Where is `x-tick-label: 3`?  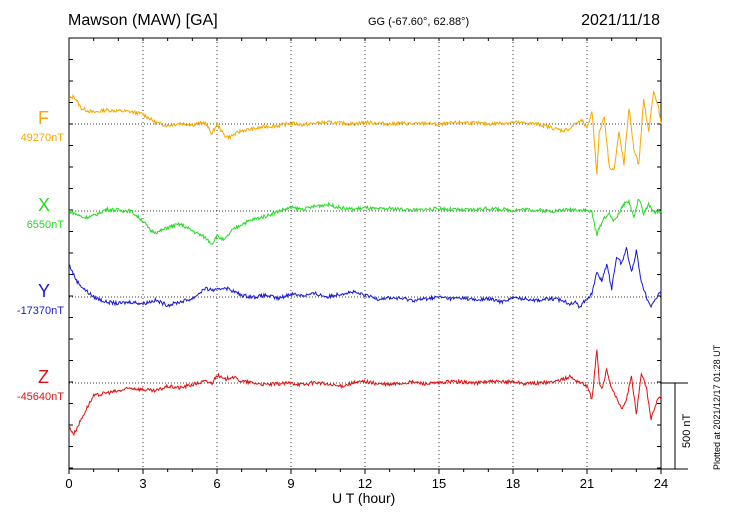 x-tick-label: 3 is located at coordinates (142, 483).